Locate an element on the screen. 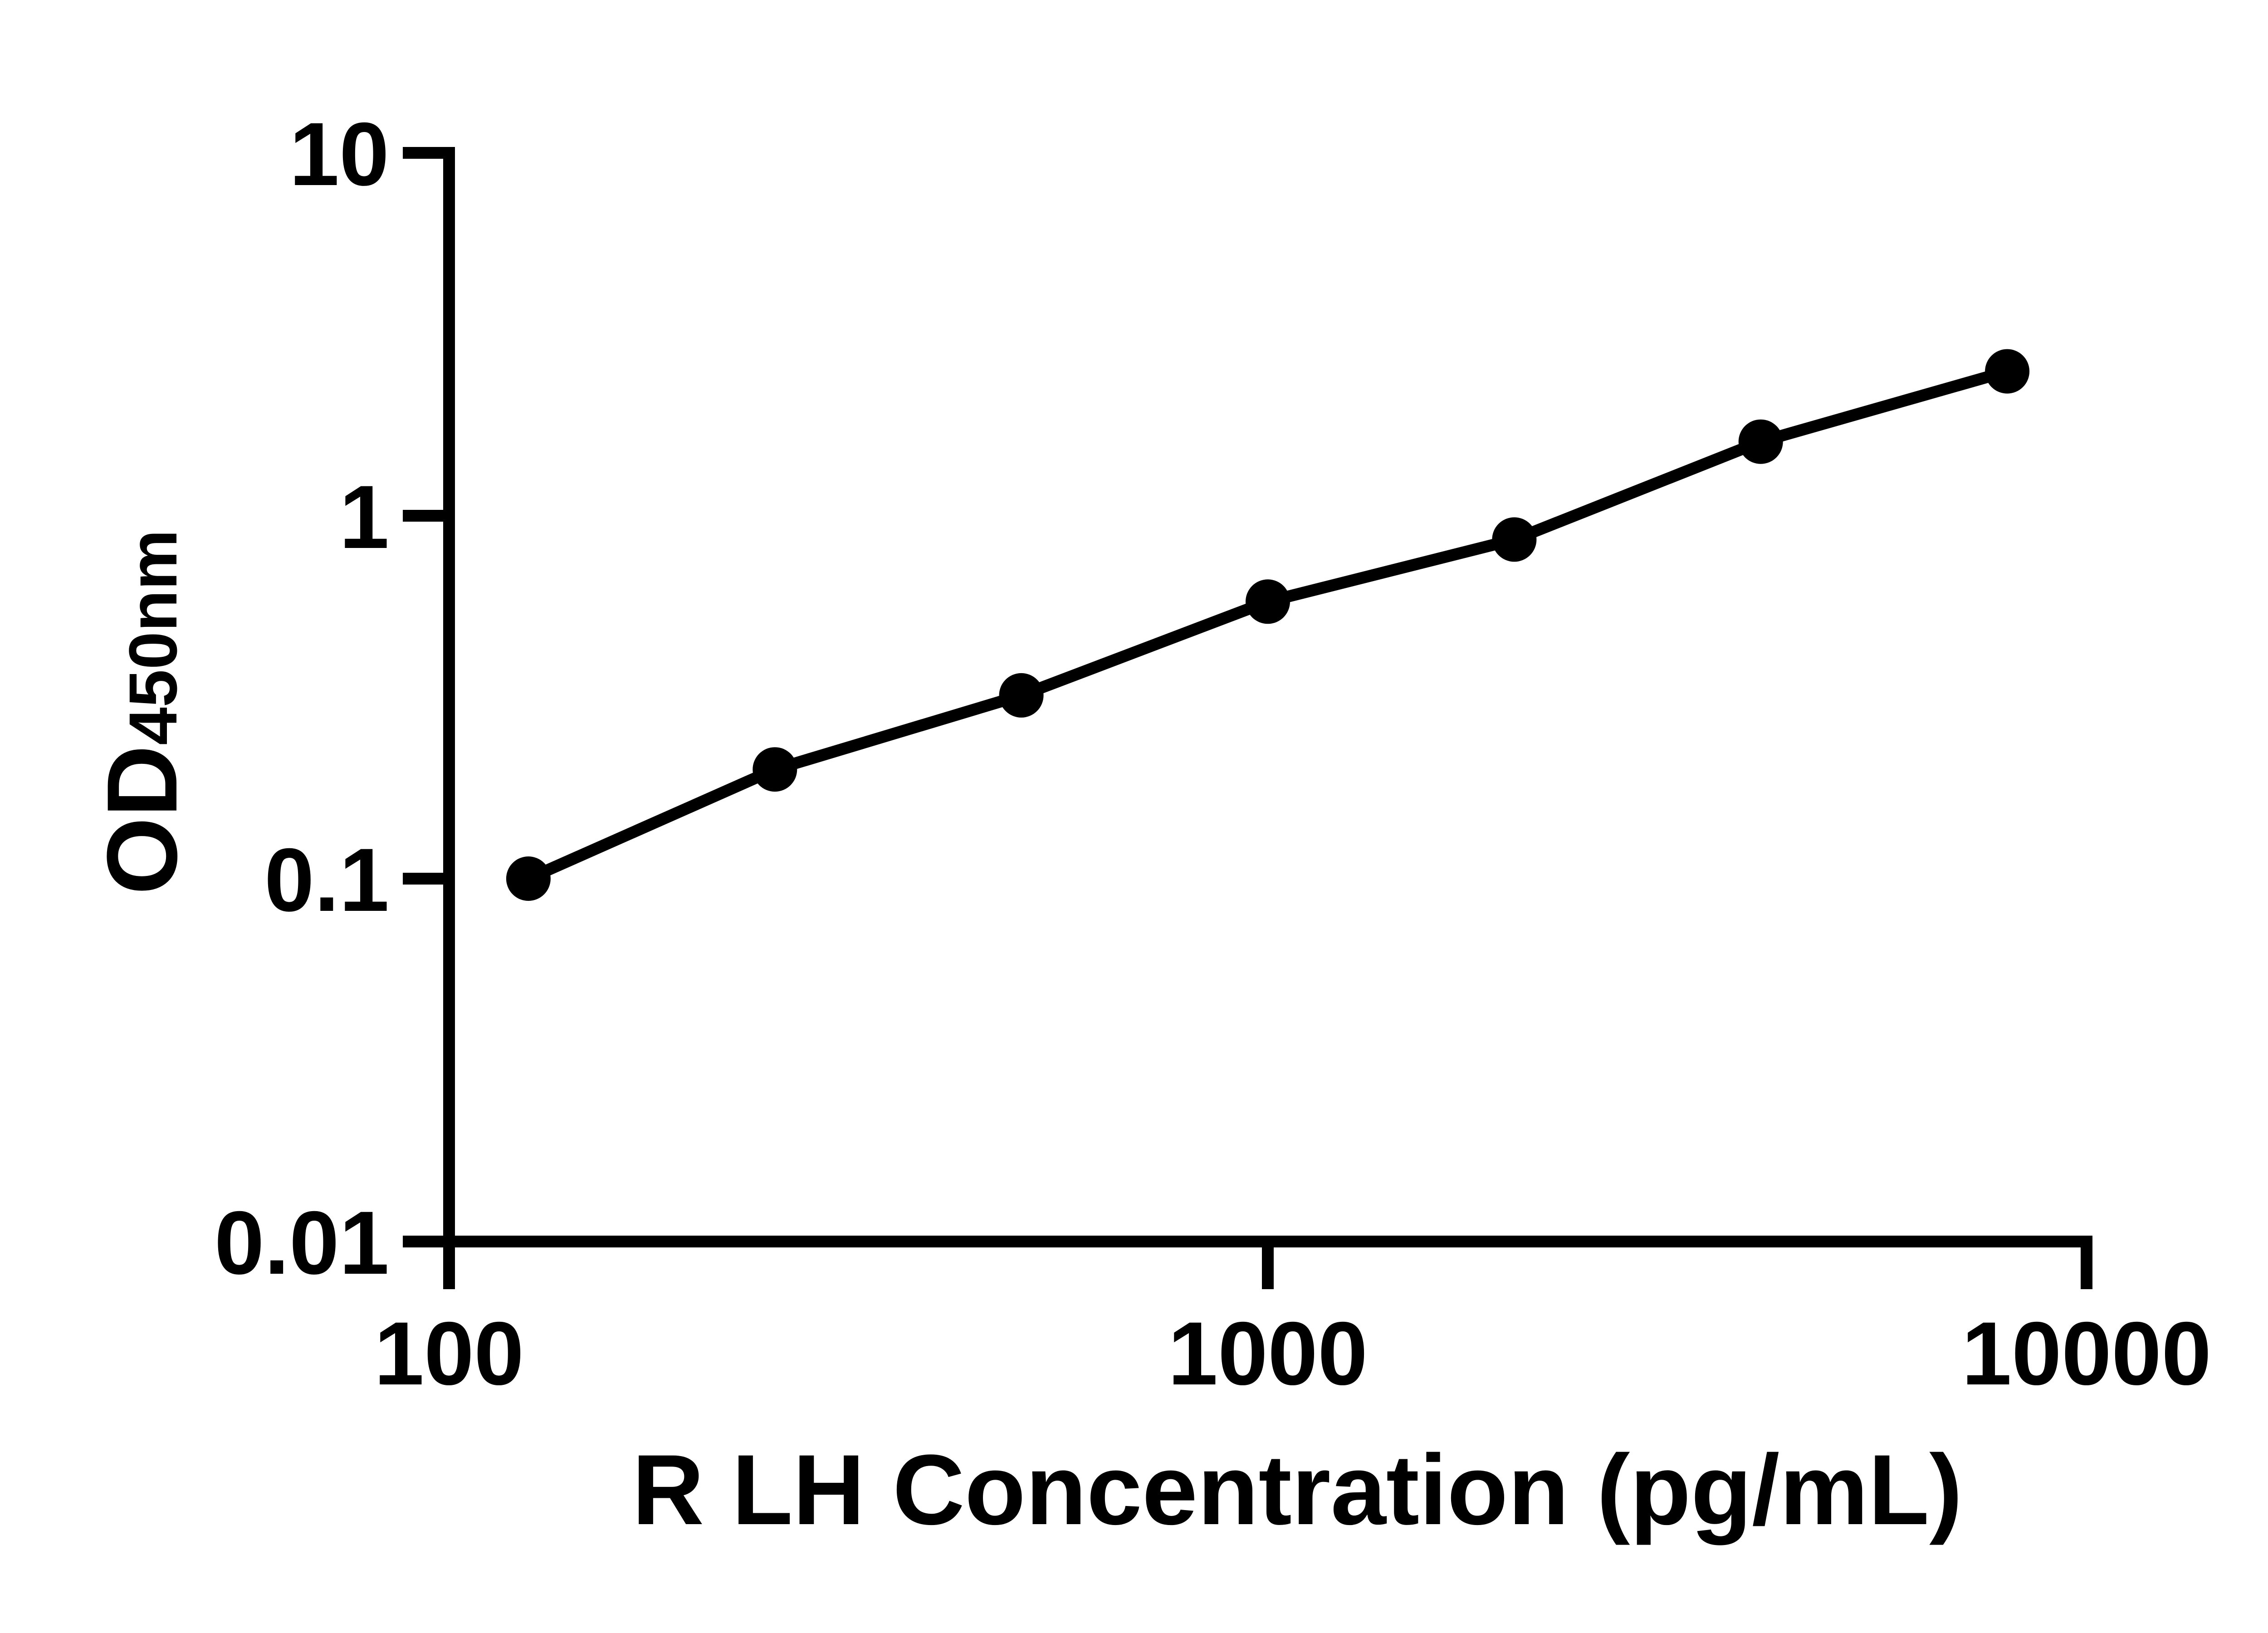  x-tick-label-100: 100 is located at coordinates (449, 1353).